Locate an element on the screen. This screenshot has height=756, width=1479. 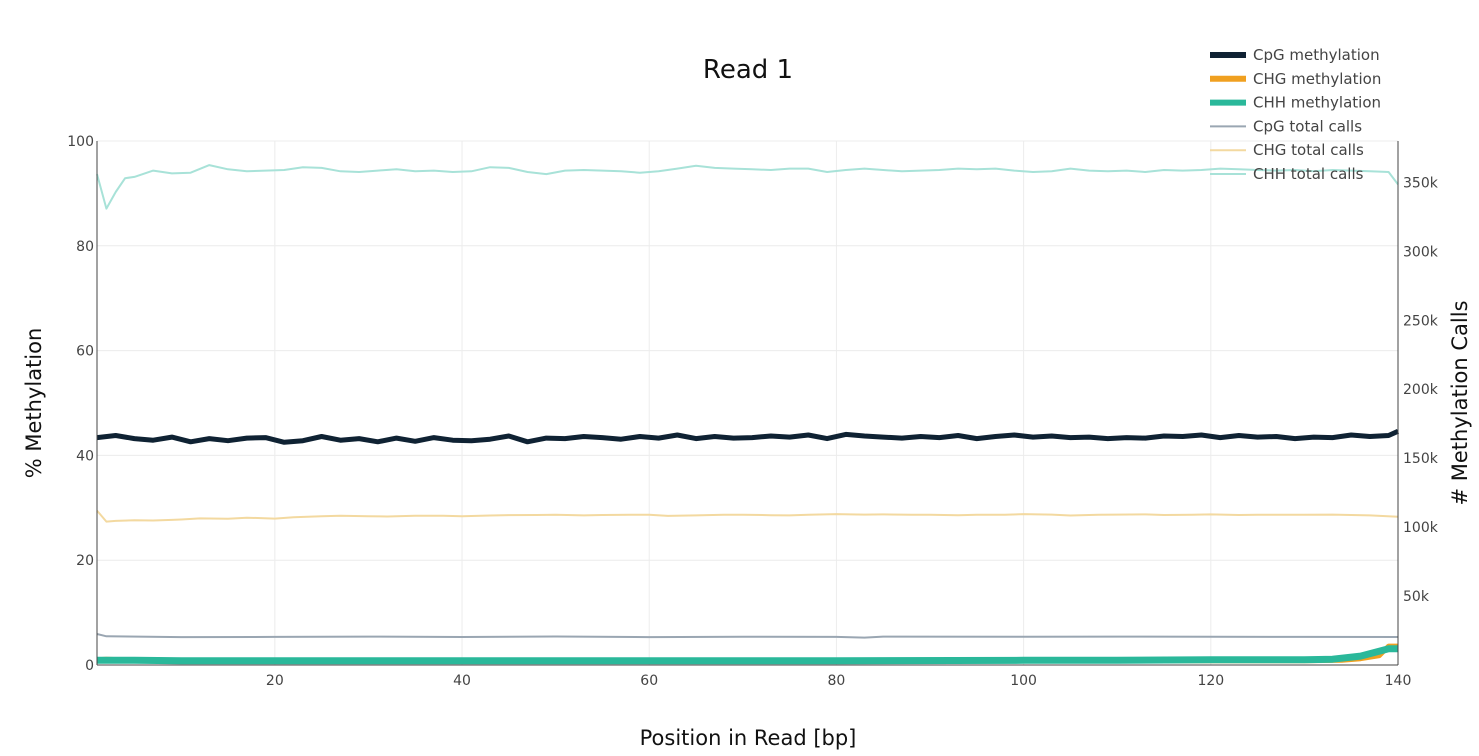
chh-total-calls-line is located at coordinates (747, 187).